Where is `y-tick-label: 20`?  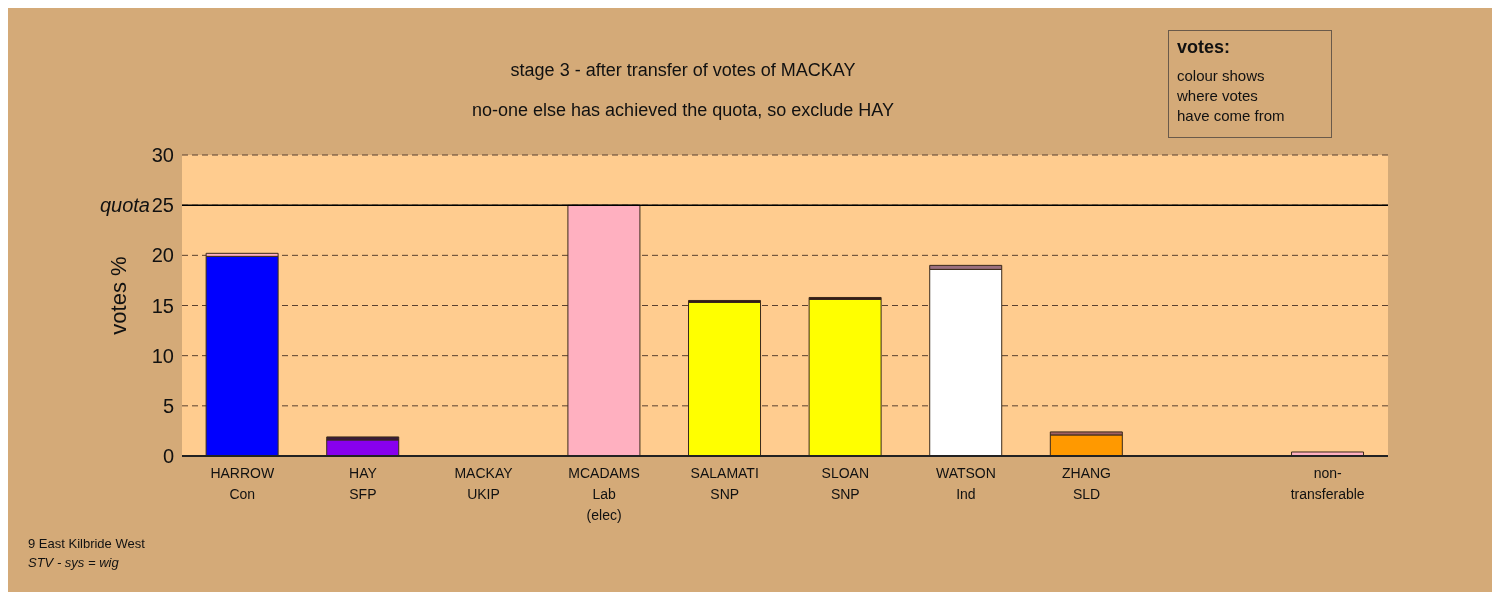
y-tick-label: 20 is located at coordinates (162, 255).